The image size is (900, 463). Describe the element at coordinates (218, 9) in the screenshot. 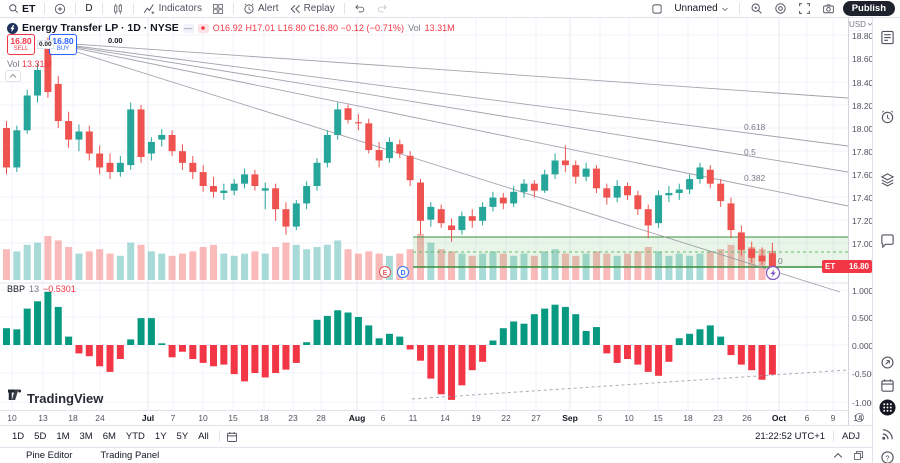

I see `indicator-templates-button` at that location.